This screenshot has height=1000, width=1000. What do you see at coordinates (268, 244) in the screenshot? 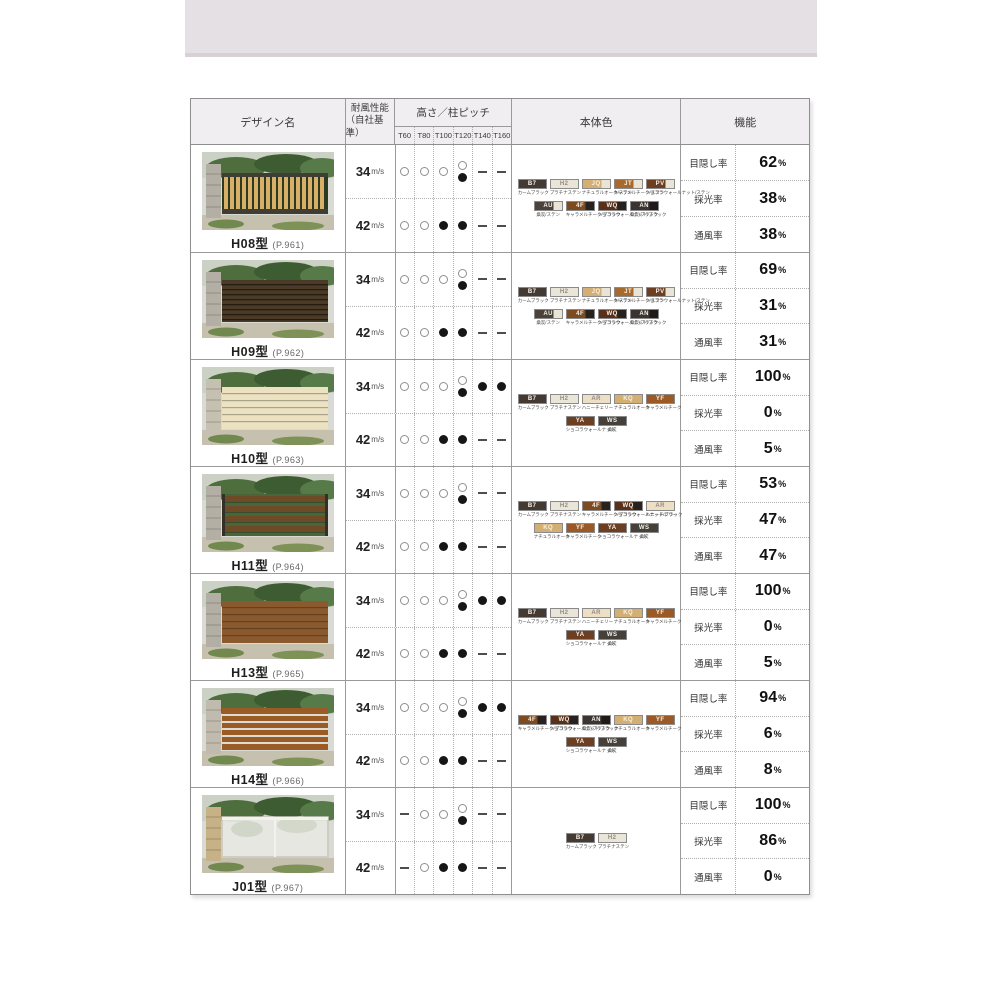
I see `design-name: H08型 (P.961)` at bounding box center [268, 244].